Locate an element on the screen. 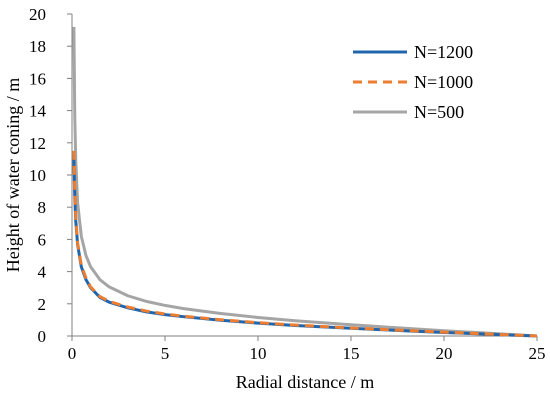 The image size is (550, 401). y-tick-label: 18 is located at coordinates (37, 46).